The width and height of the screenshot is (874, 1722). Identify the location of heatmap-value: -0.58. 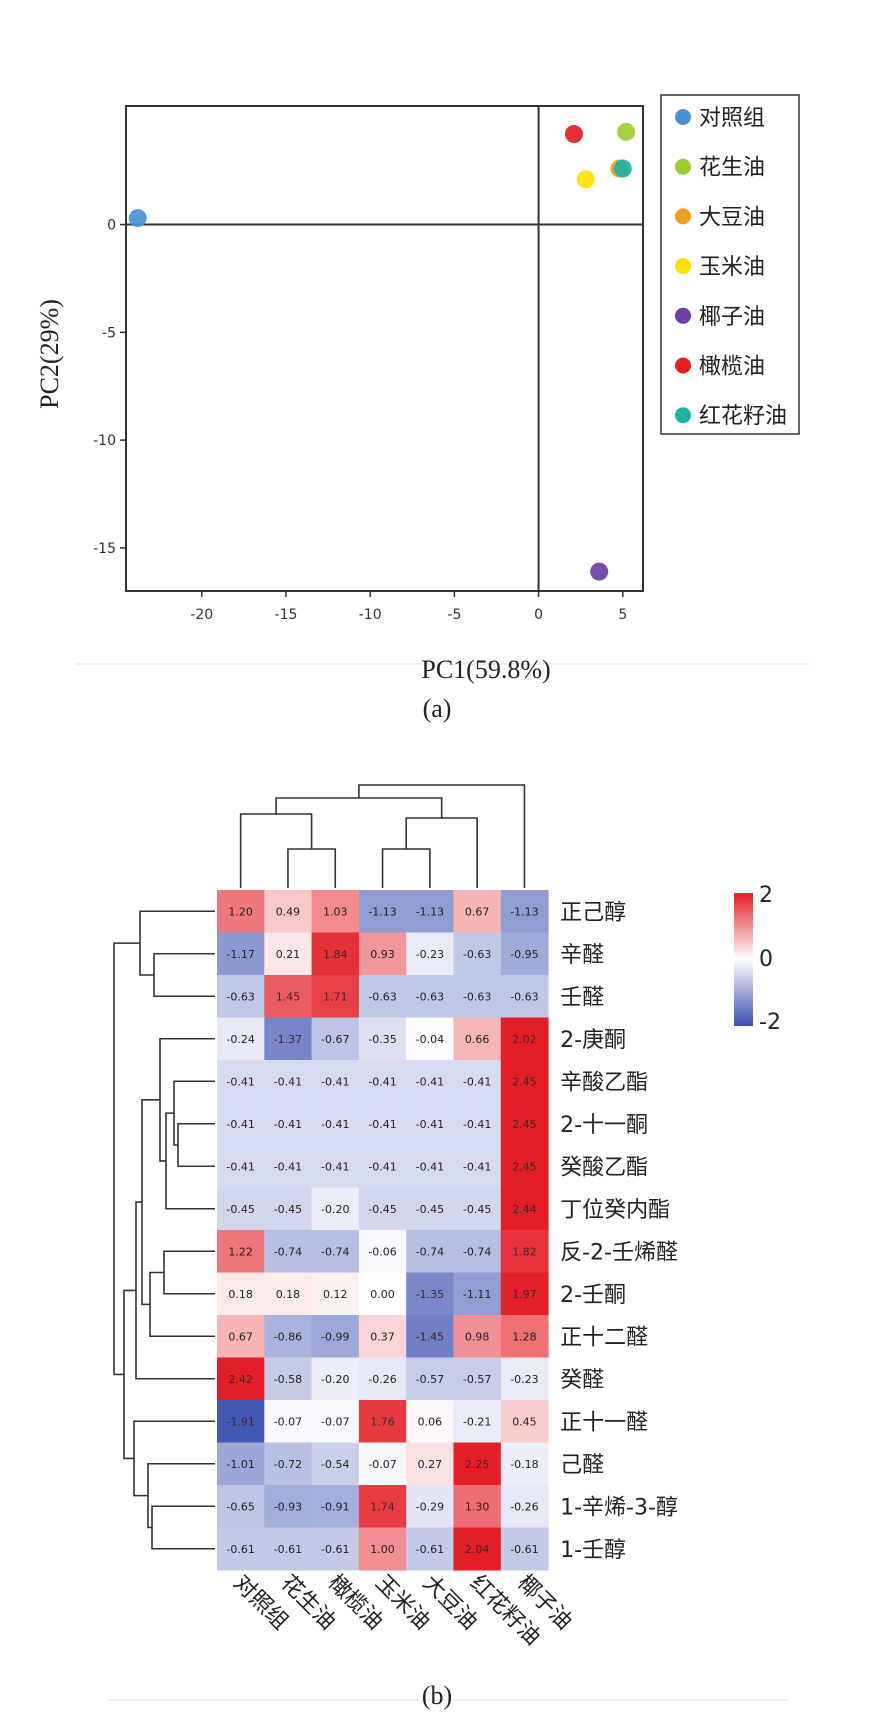
(288, 1379).